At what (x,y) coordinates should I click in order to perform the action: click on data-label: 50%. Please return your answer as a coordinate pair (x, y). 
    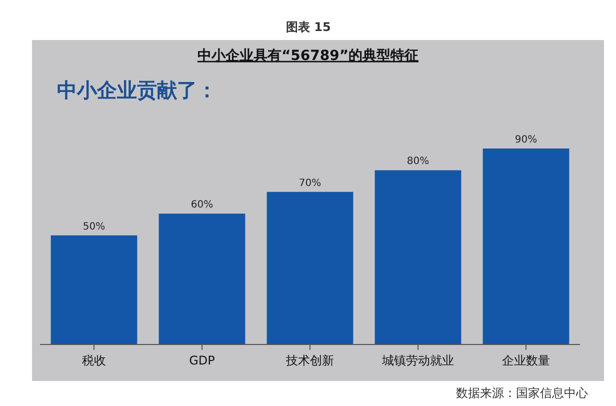
    Looking at the image, I should click on (94, 226).